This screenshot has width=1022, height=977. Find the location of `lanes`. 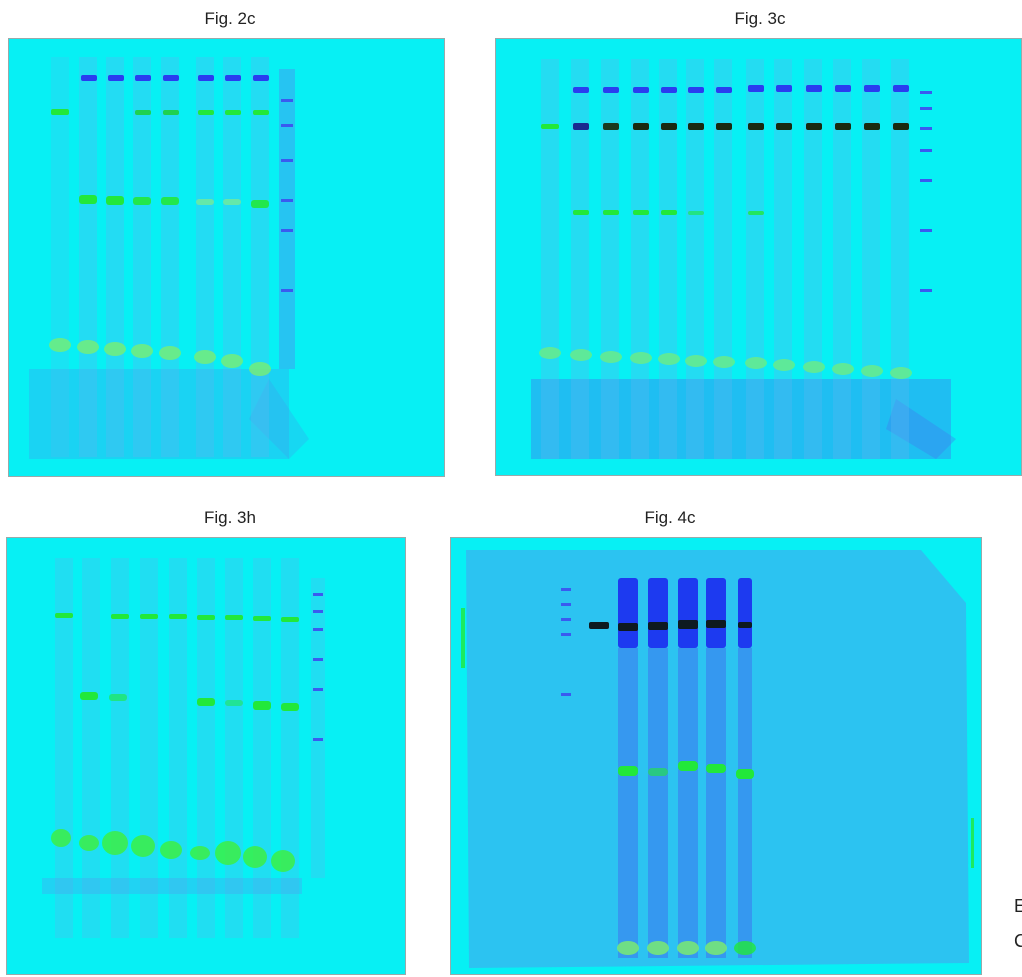

lanes is located at coordinates (173, 257).